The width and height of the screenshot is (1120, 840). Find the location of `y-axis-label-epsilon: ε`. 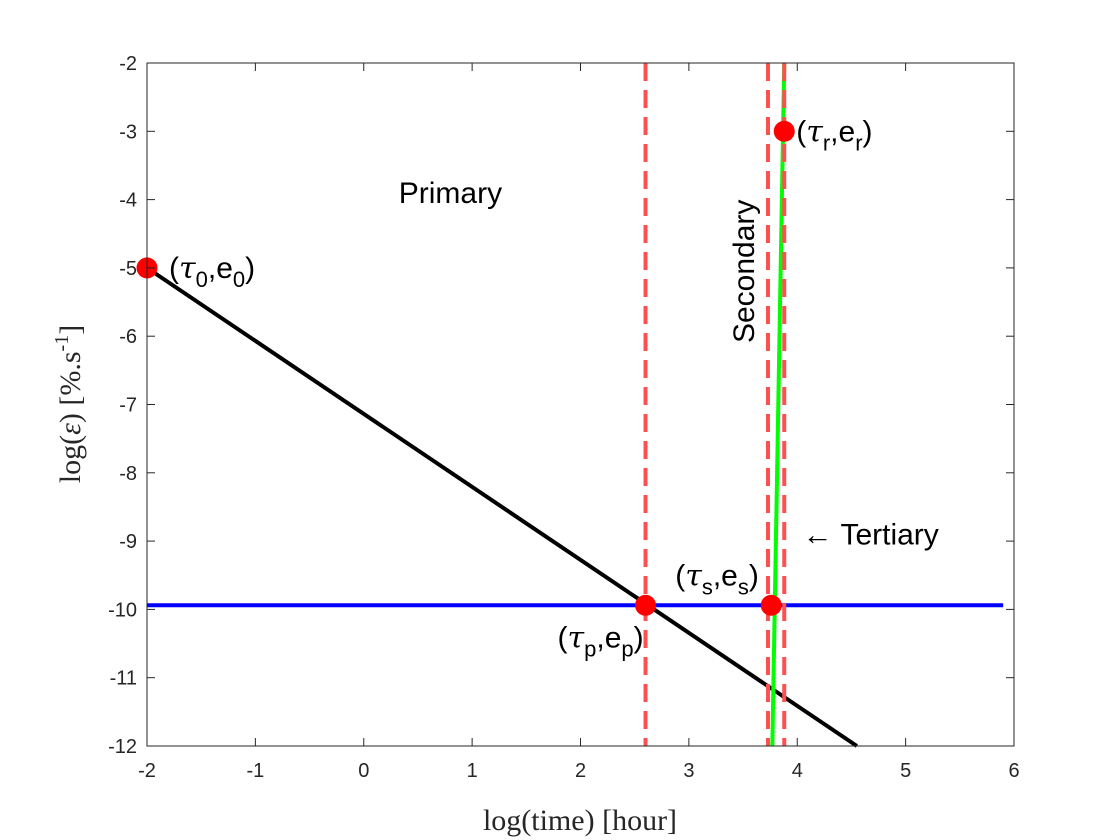

y-axis-label-epsilon: ε is located at coordinates (70, 429).